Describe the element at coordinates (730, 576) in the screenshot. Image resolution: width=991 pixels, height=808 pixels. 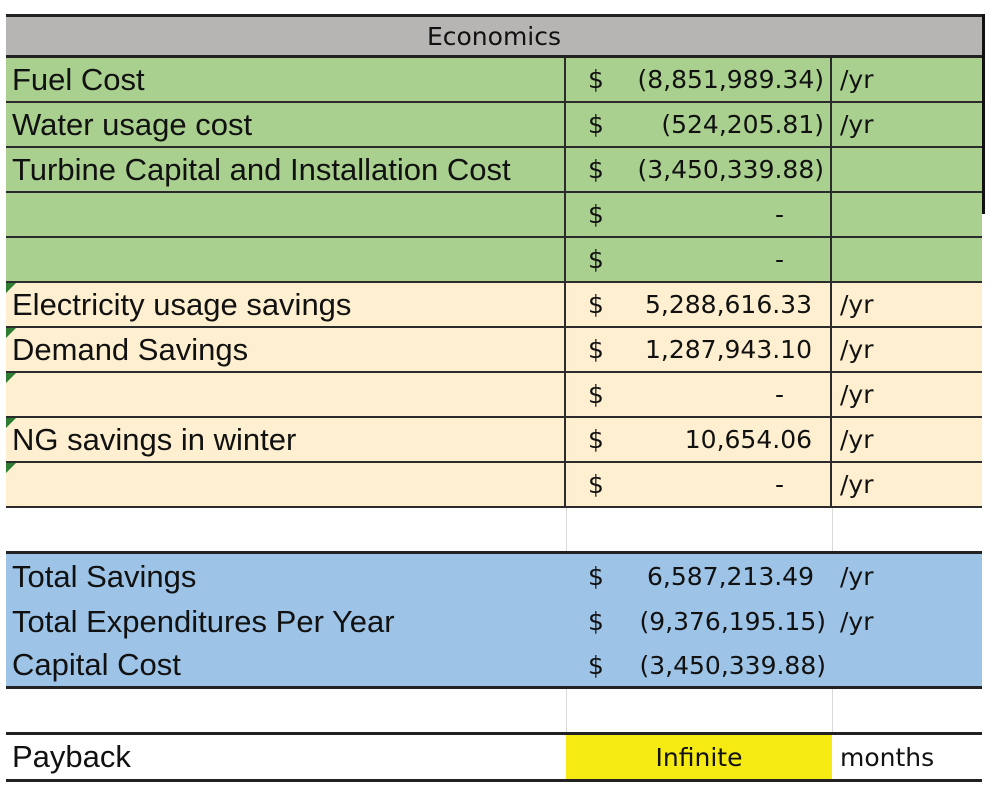
I see `totals-amount: 6,587,213.49` at that location.